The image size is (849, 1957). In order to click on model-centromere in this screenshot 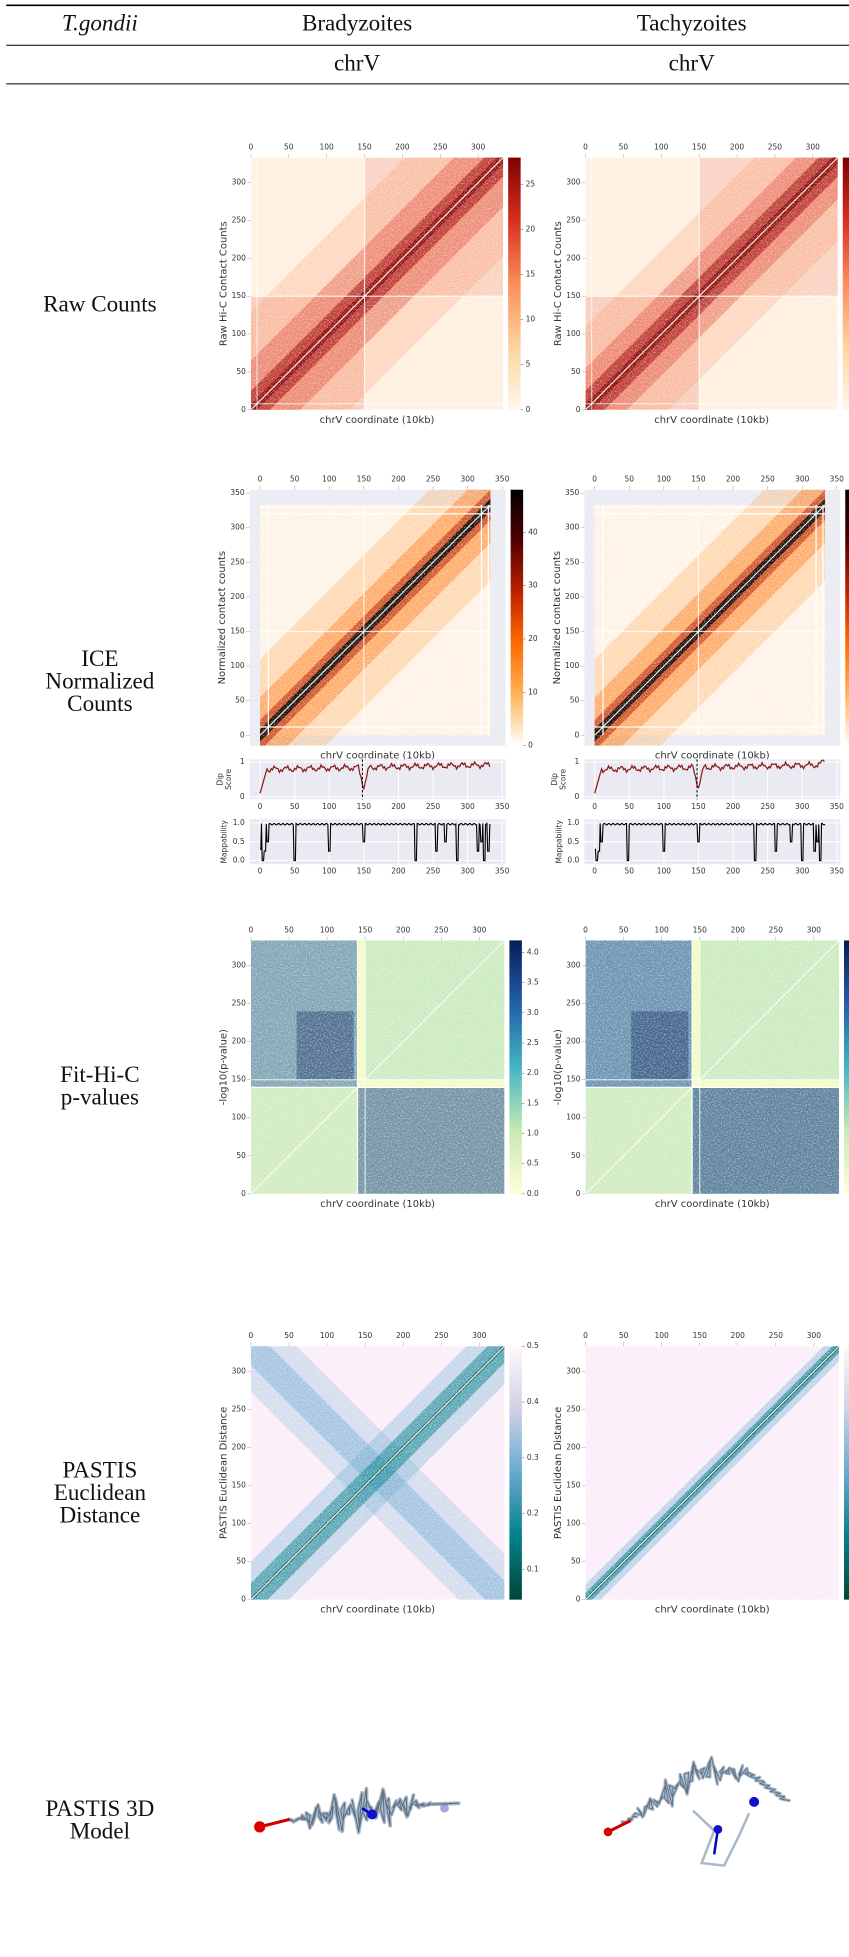, I will do `click(372, 1814)`.